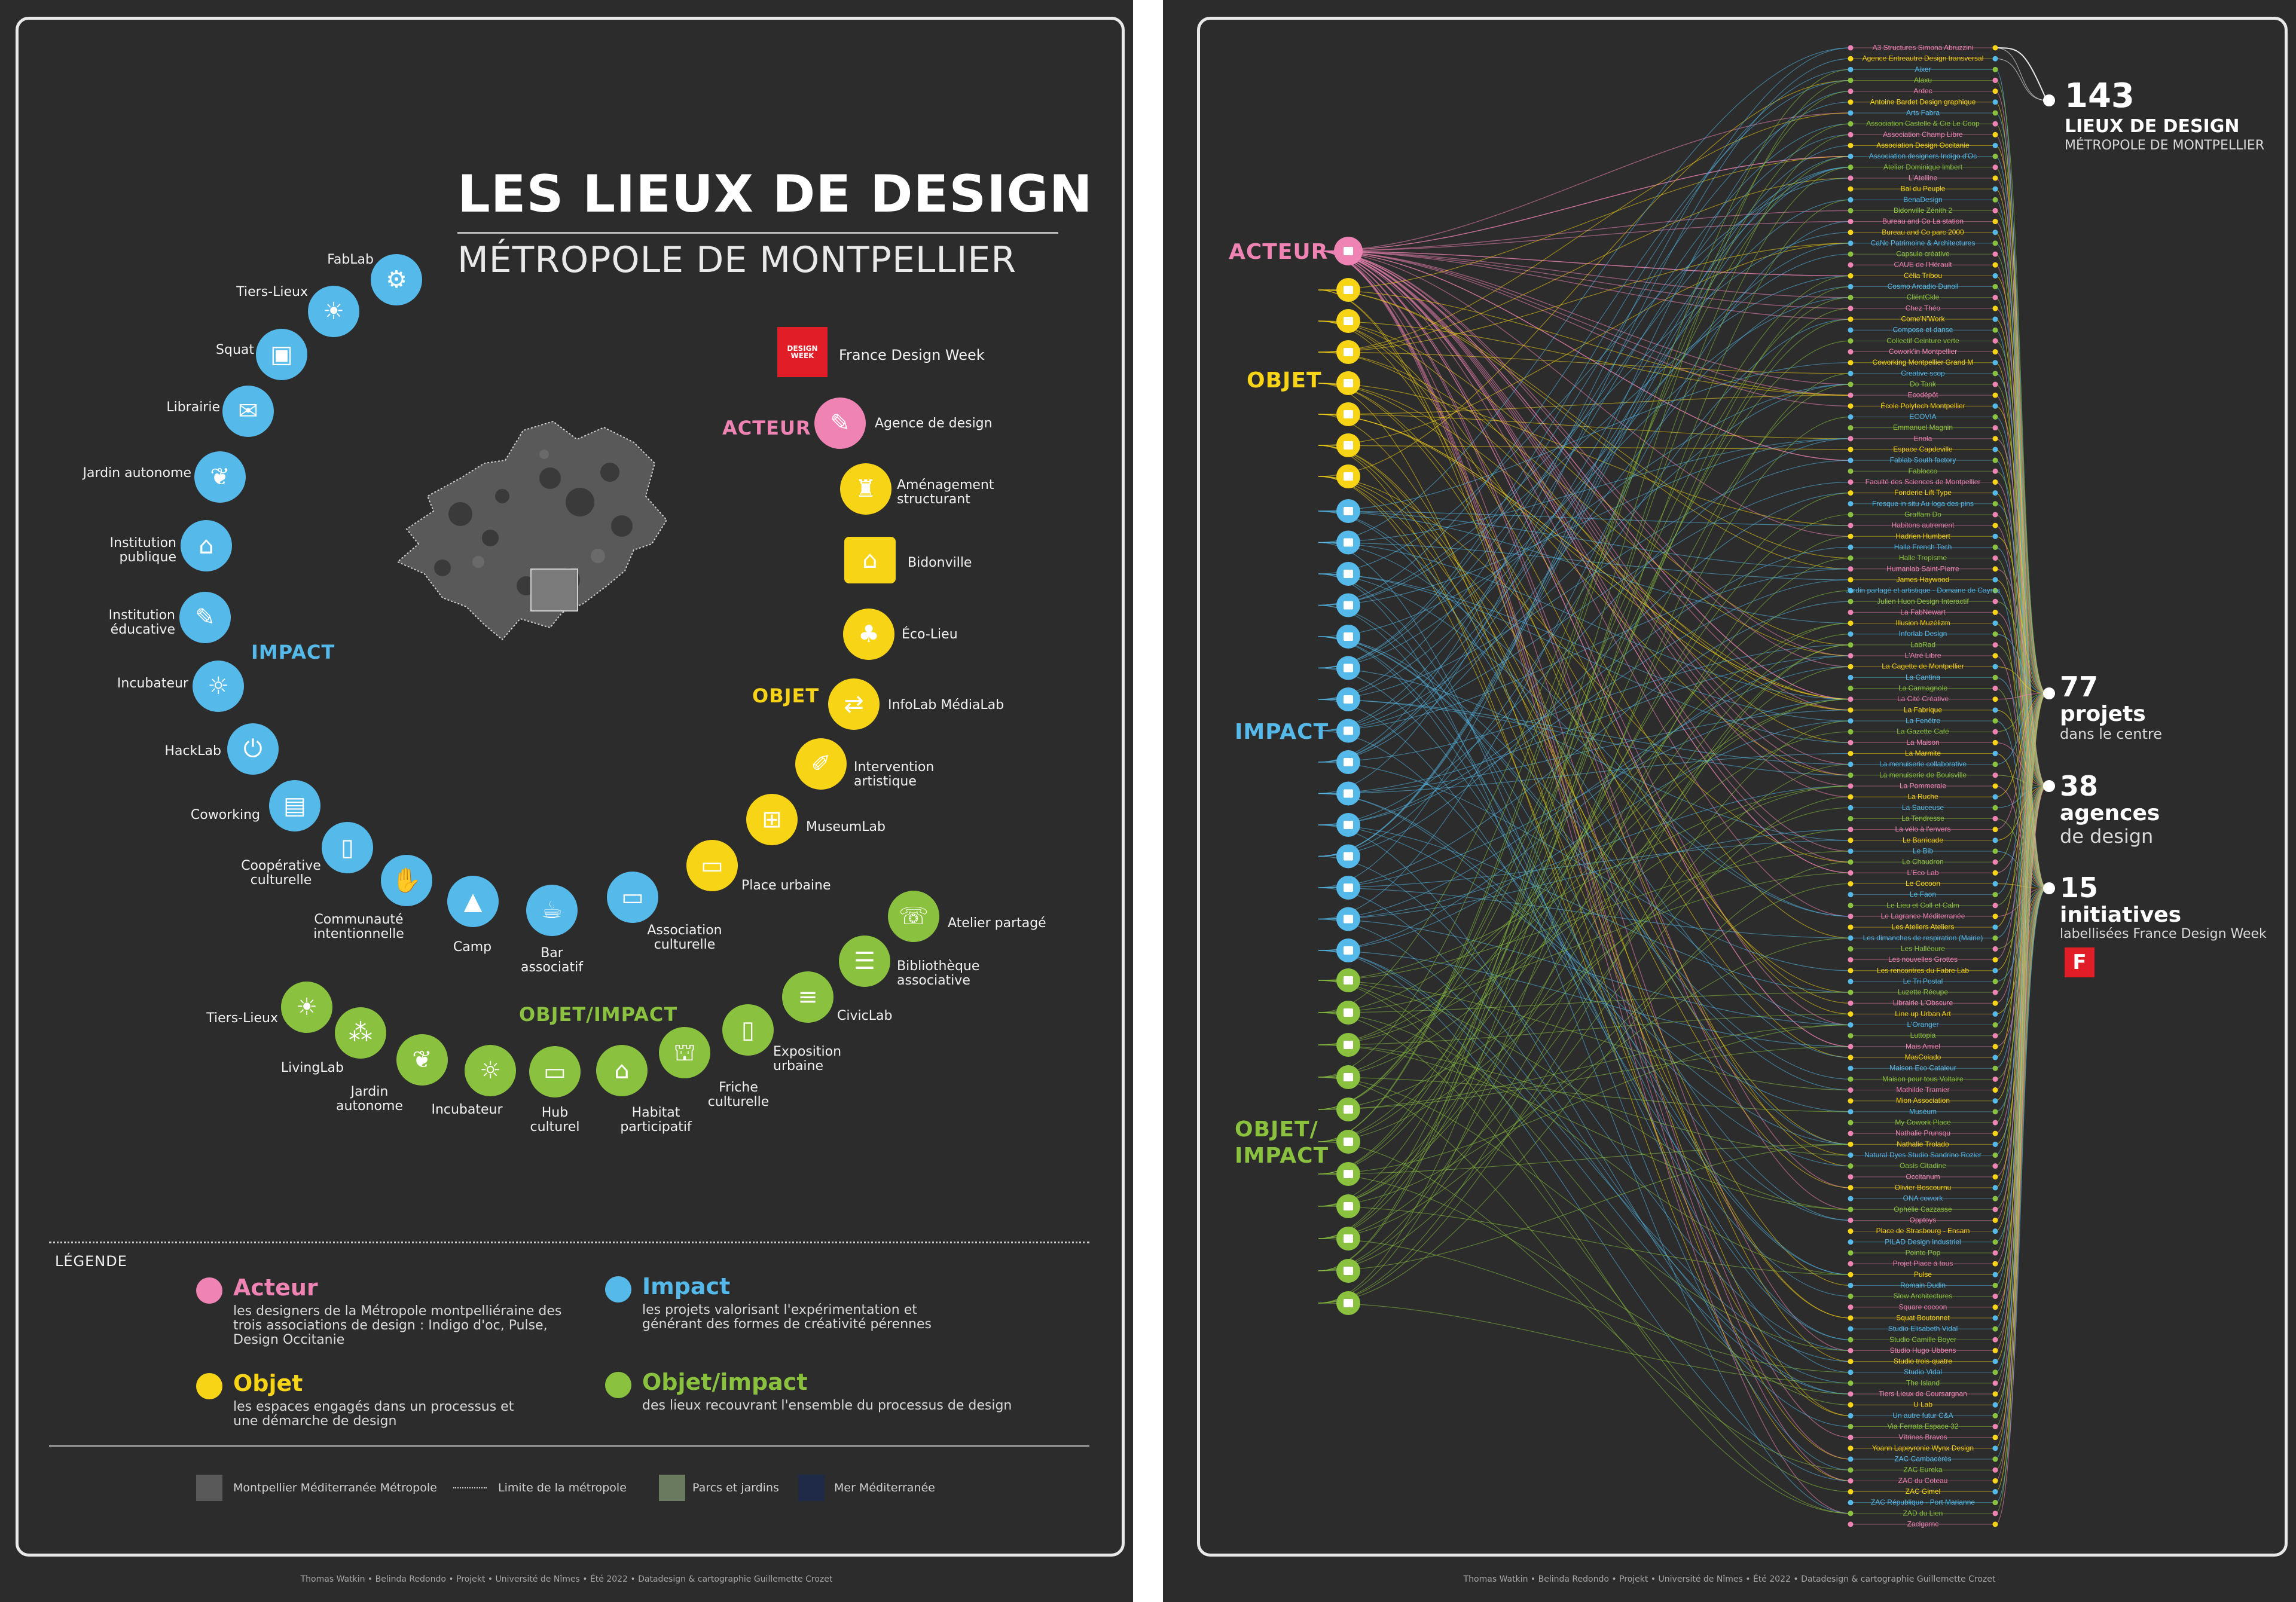 The width and height of the screenshot is (2296, 1602). What do you see at coordinates (1923, 1296) in the screenshot?
I see `place-name-label: Slow Architectures` at bounding box center [1923, 1296].